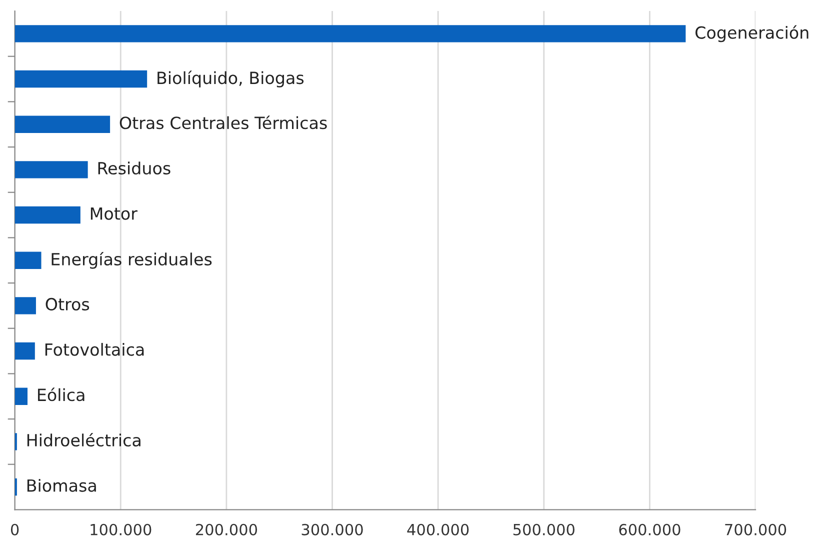 The image size is (823, 551). Describe the element at coordinates (332, 530) in the screenshot. I see `x-tick-label: 300.000` at that location.